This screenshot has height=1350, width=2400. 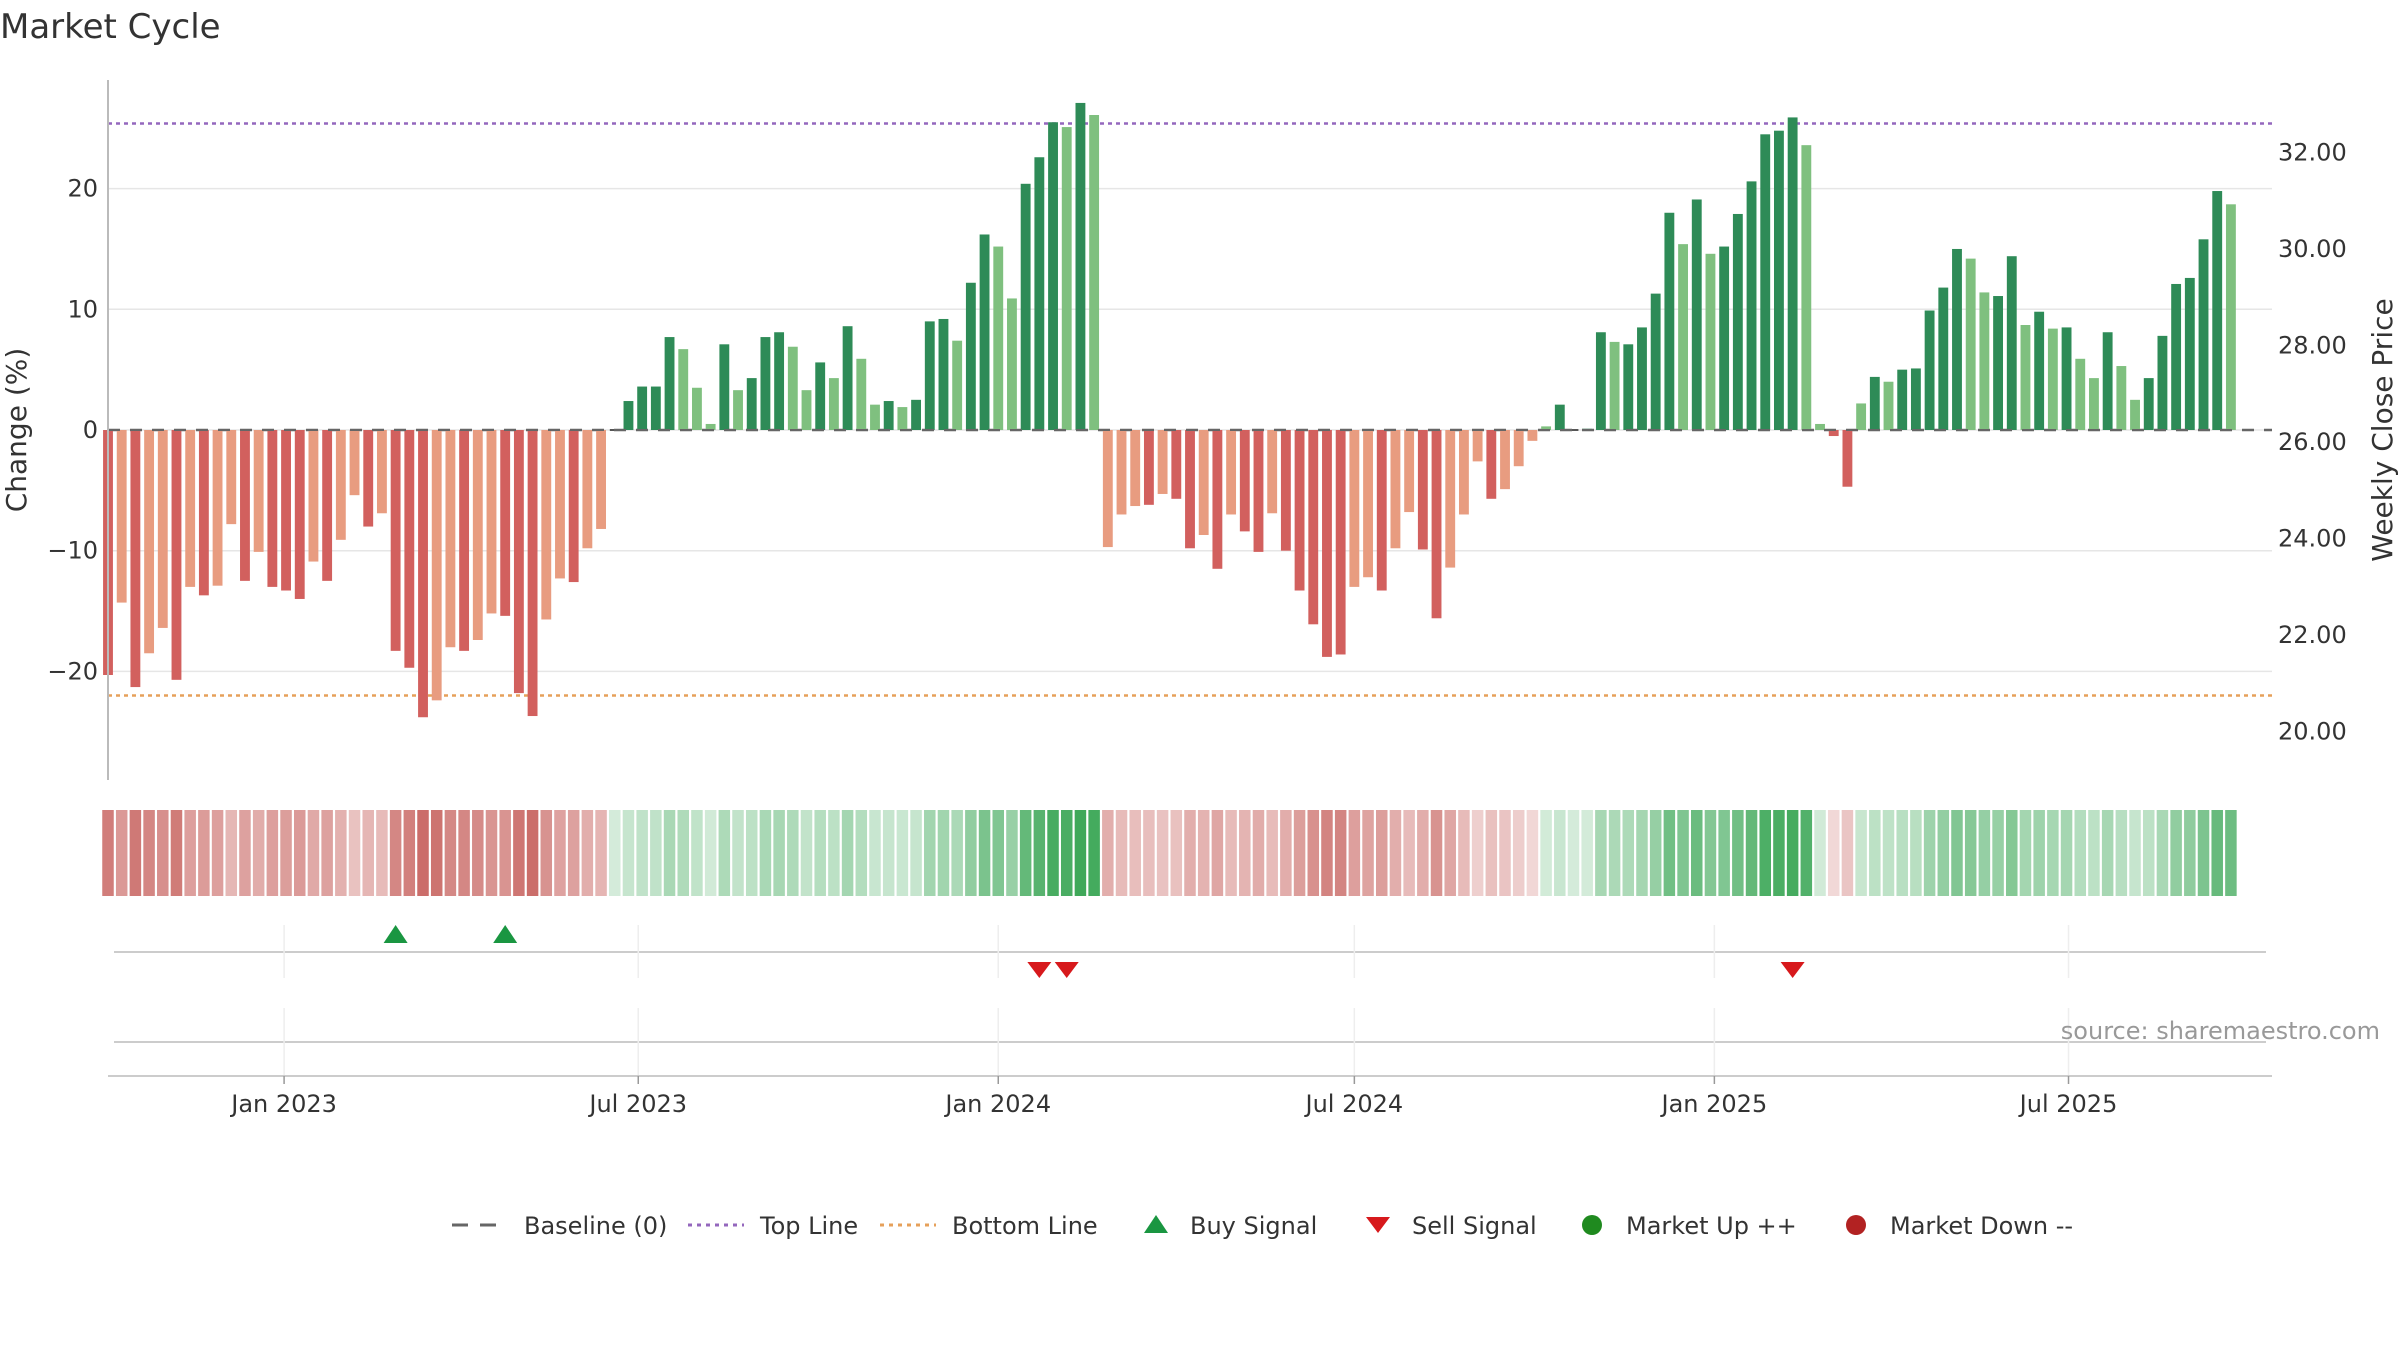 I want to click on legend-label: Baseline (0), so click(x=595, y=1226).